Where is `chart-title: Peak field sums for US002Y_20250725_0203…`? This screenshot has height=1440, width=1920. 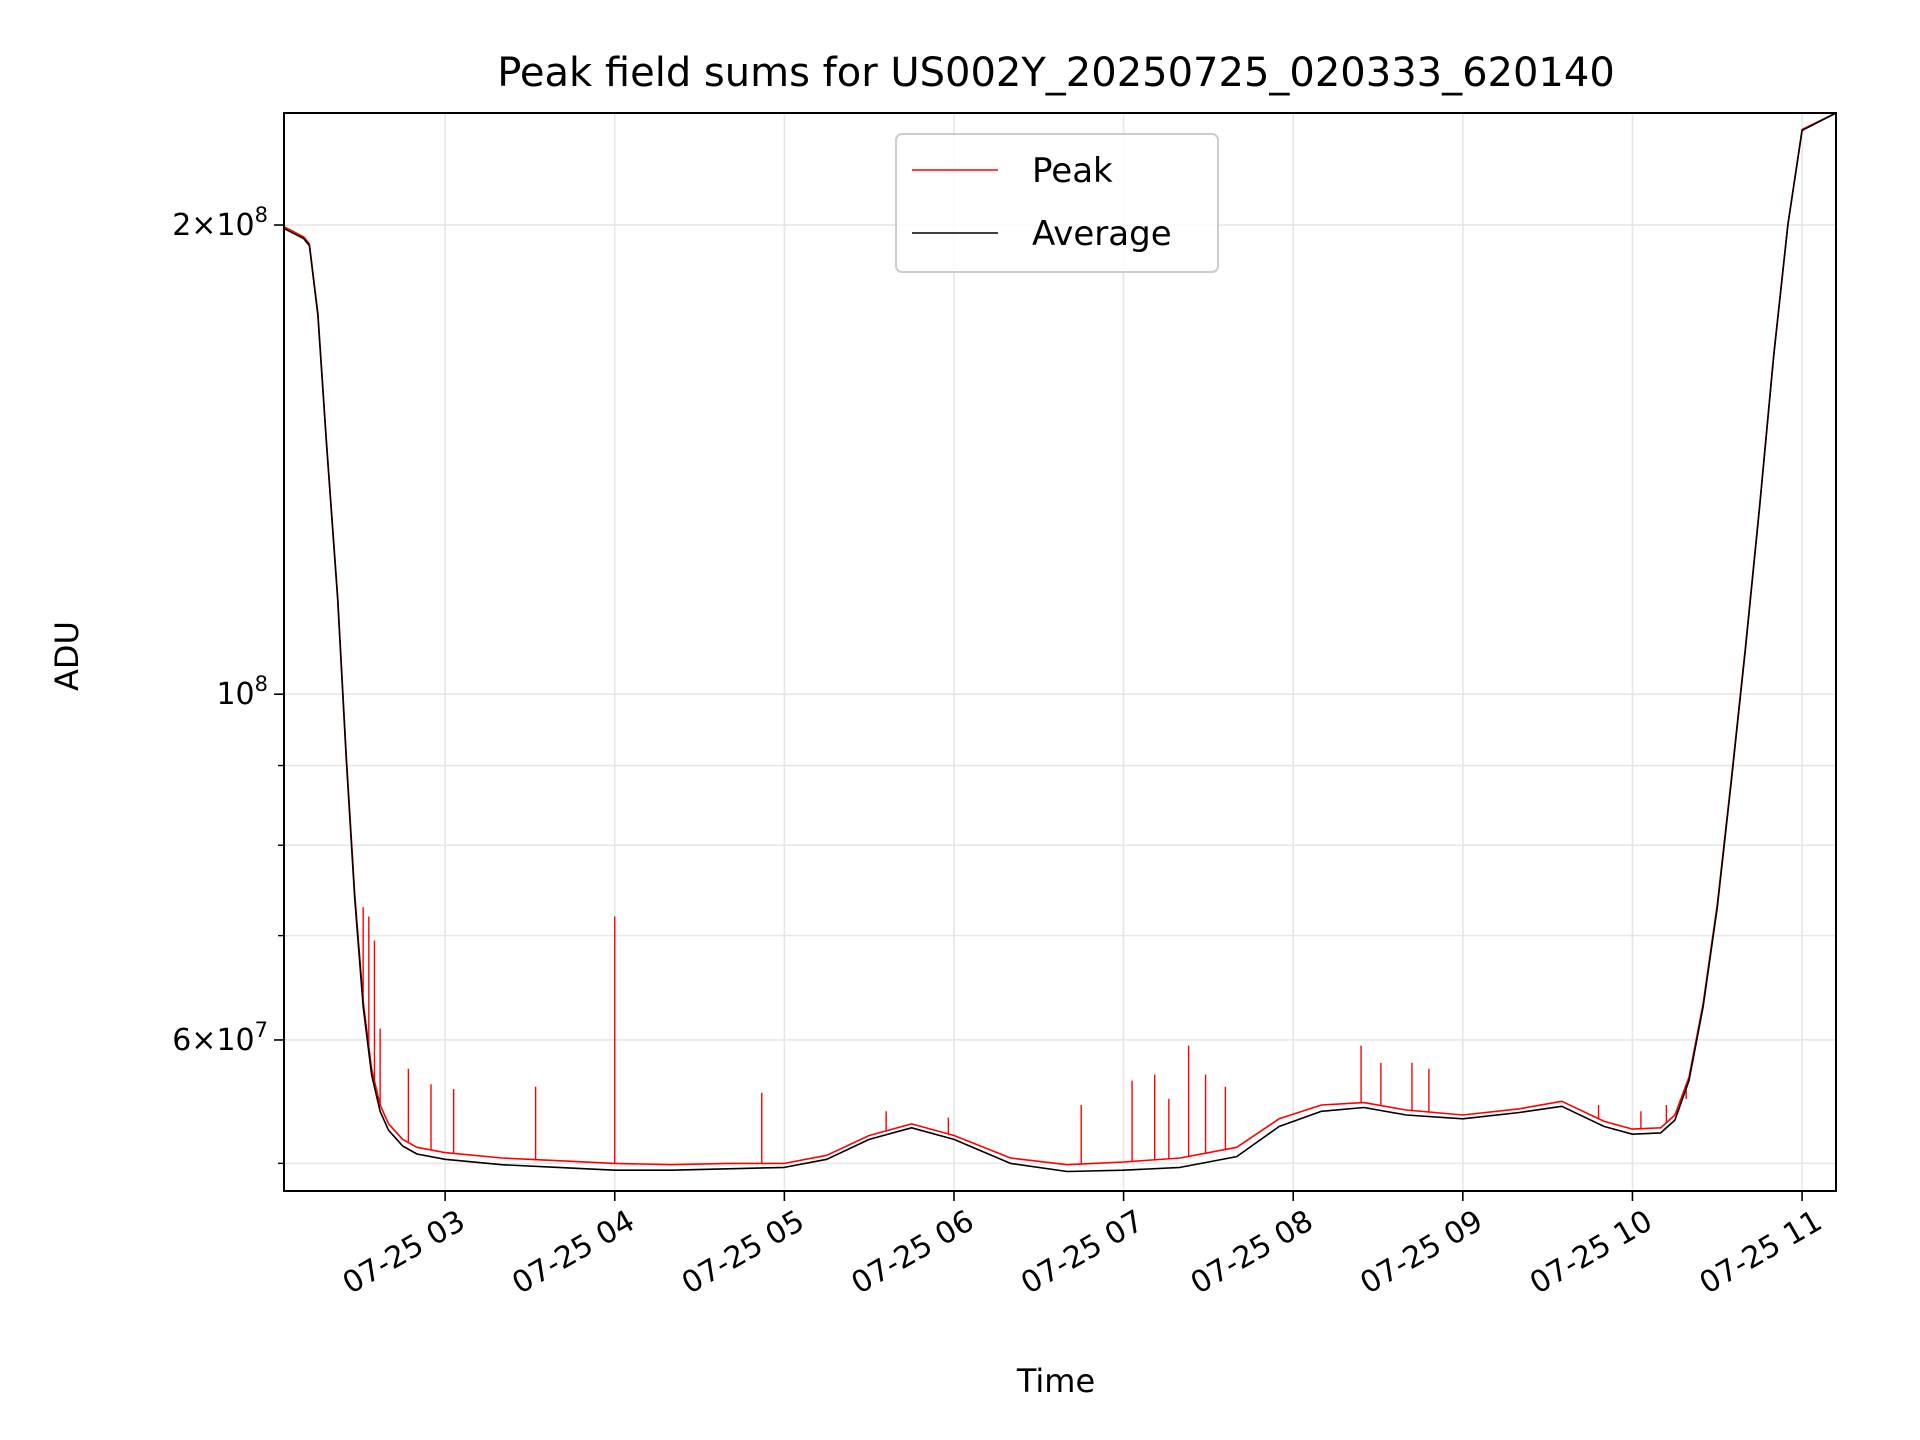
chart-title: Peak field sums for US002Y_20250725_0203… is located at coordinates (1056, 73).